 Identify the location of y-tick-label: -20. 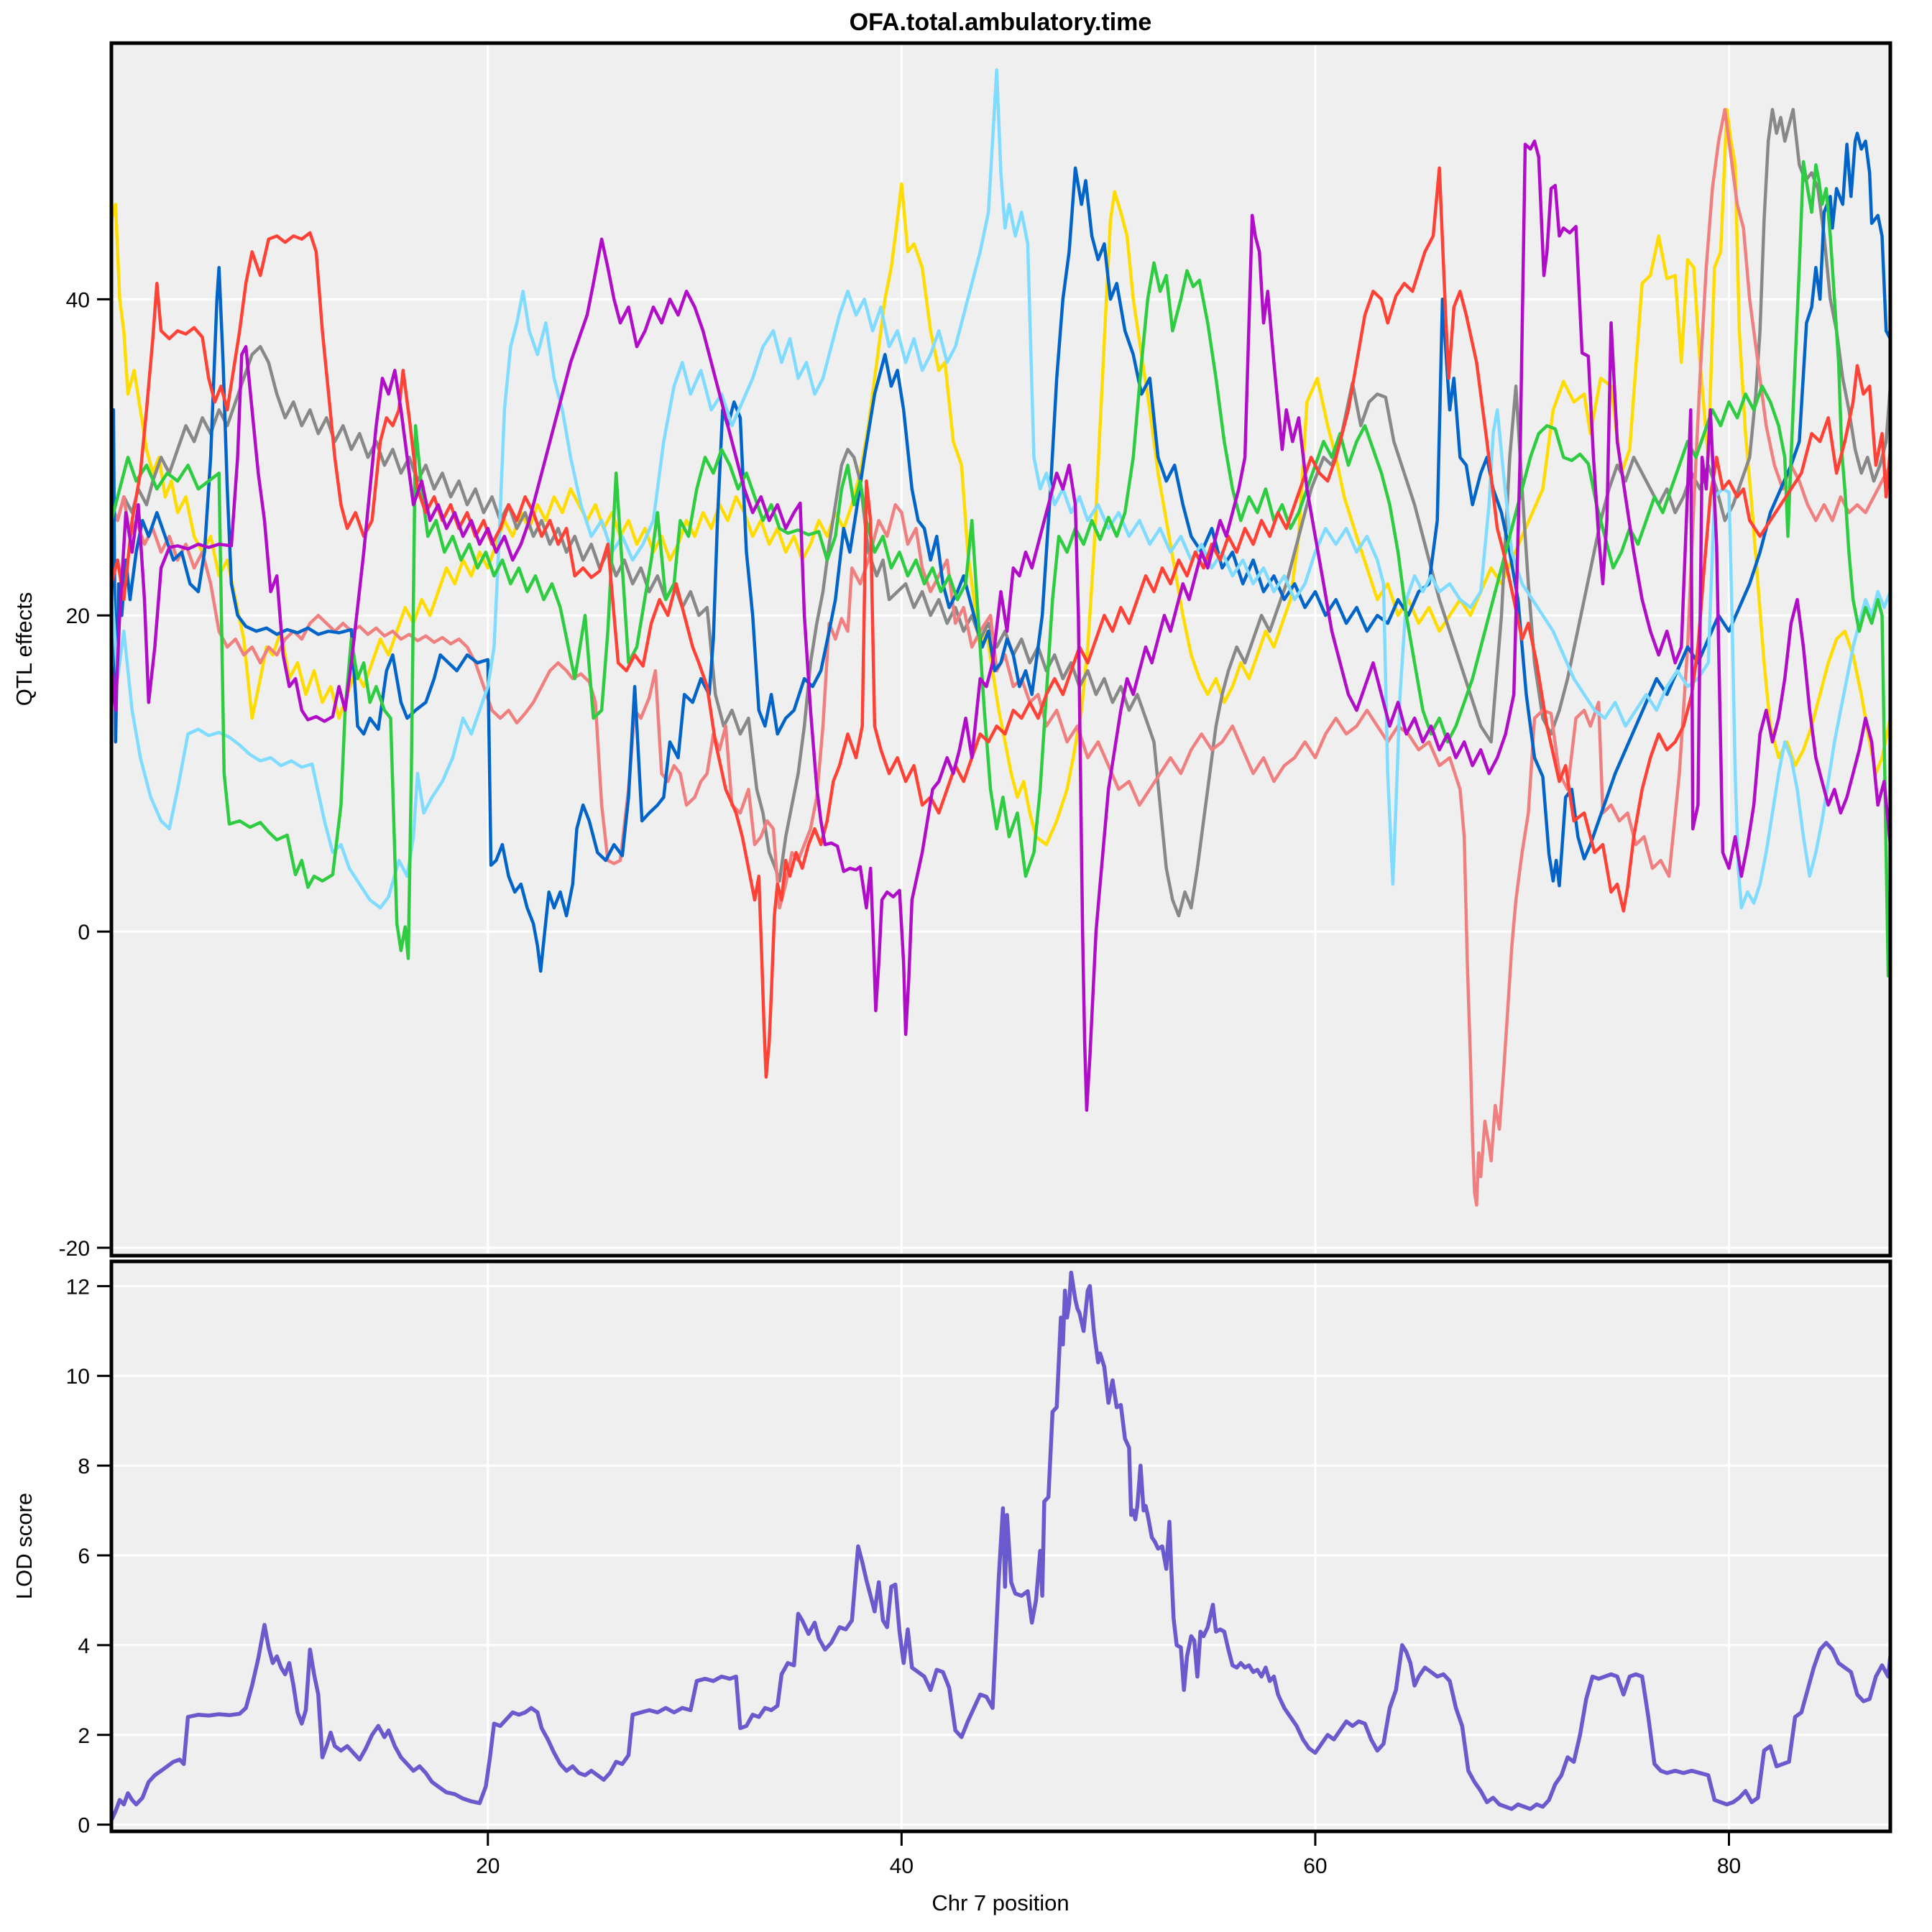
(74, 1249).